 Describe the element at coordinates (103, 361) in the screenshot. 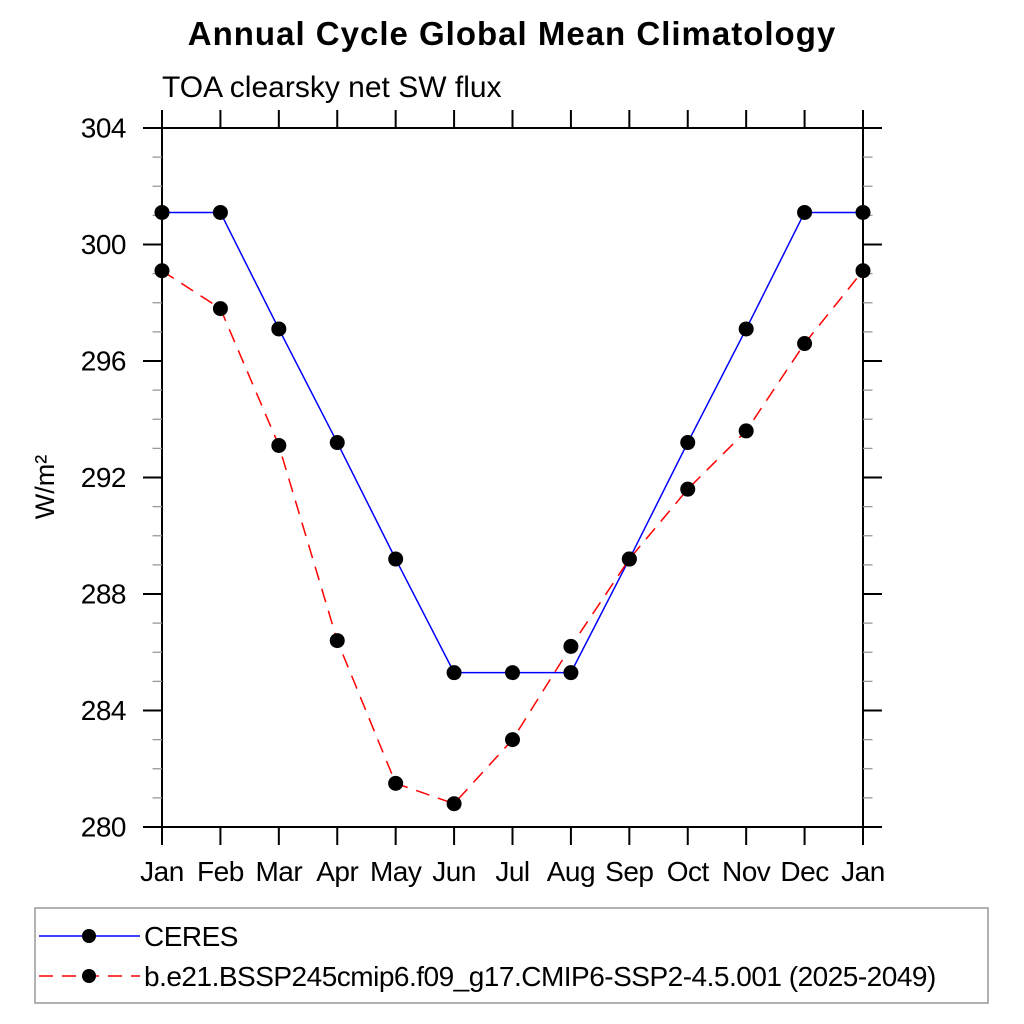

I see `y-tick-label: 296` at that location.